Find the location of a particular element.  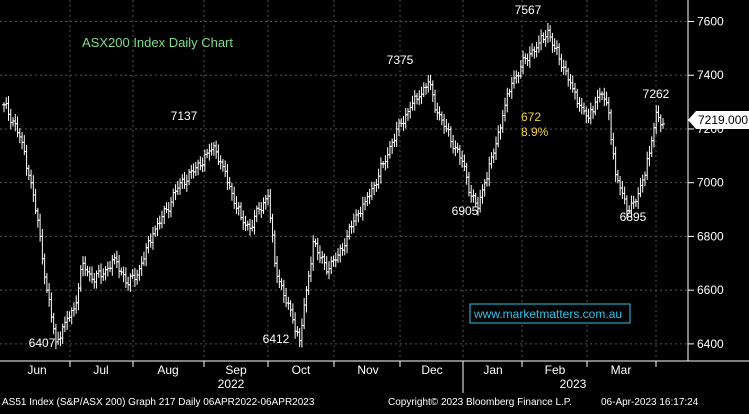

annotation-label: 7137 is located at coordinates (184, 116).